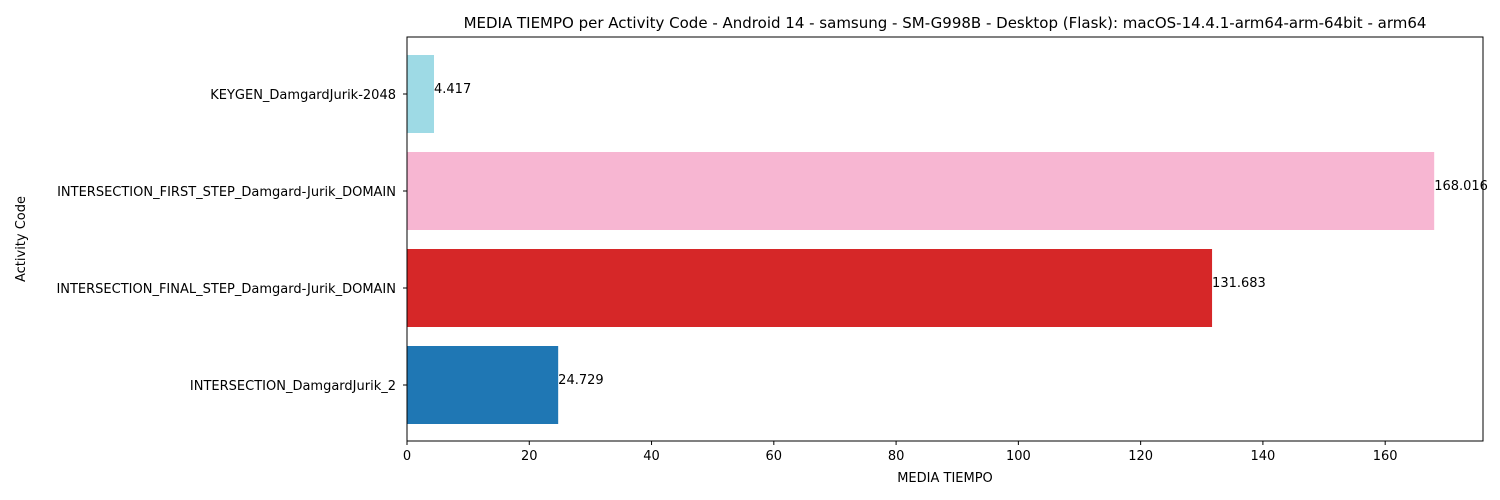 This screenshot has width=1500, height=500. Describe the element at coordinates (1239, 283) in the screenshot. I see `data-label-3: 131.683` at that location.